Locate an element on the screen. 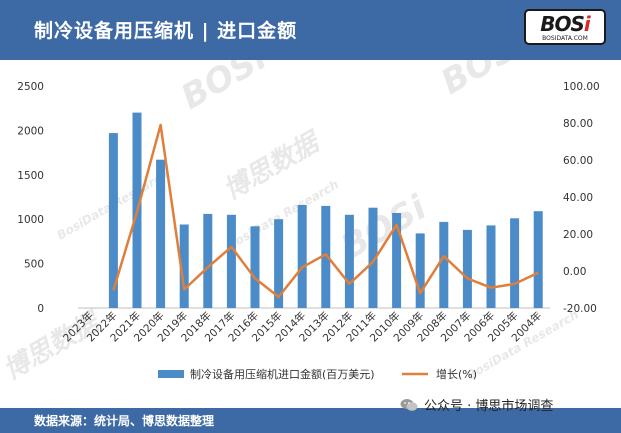 This screenshot has height=433, width=621. y-left-tick-label: 500 is located at coordinates (34, 265).